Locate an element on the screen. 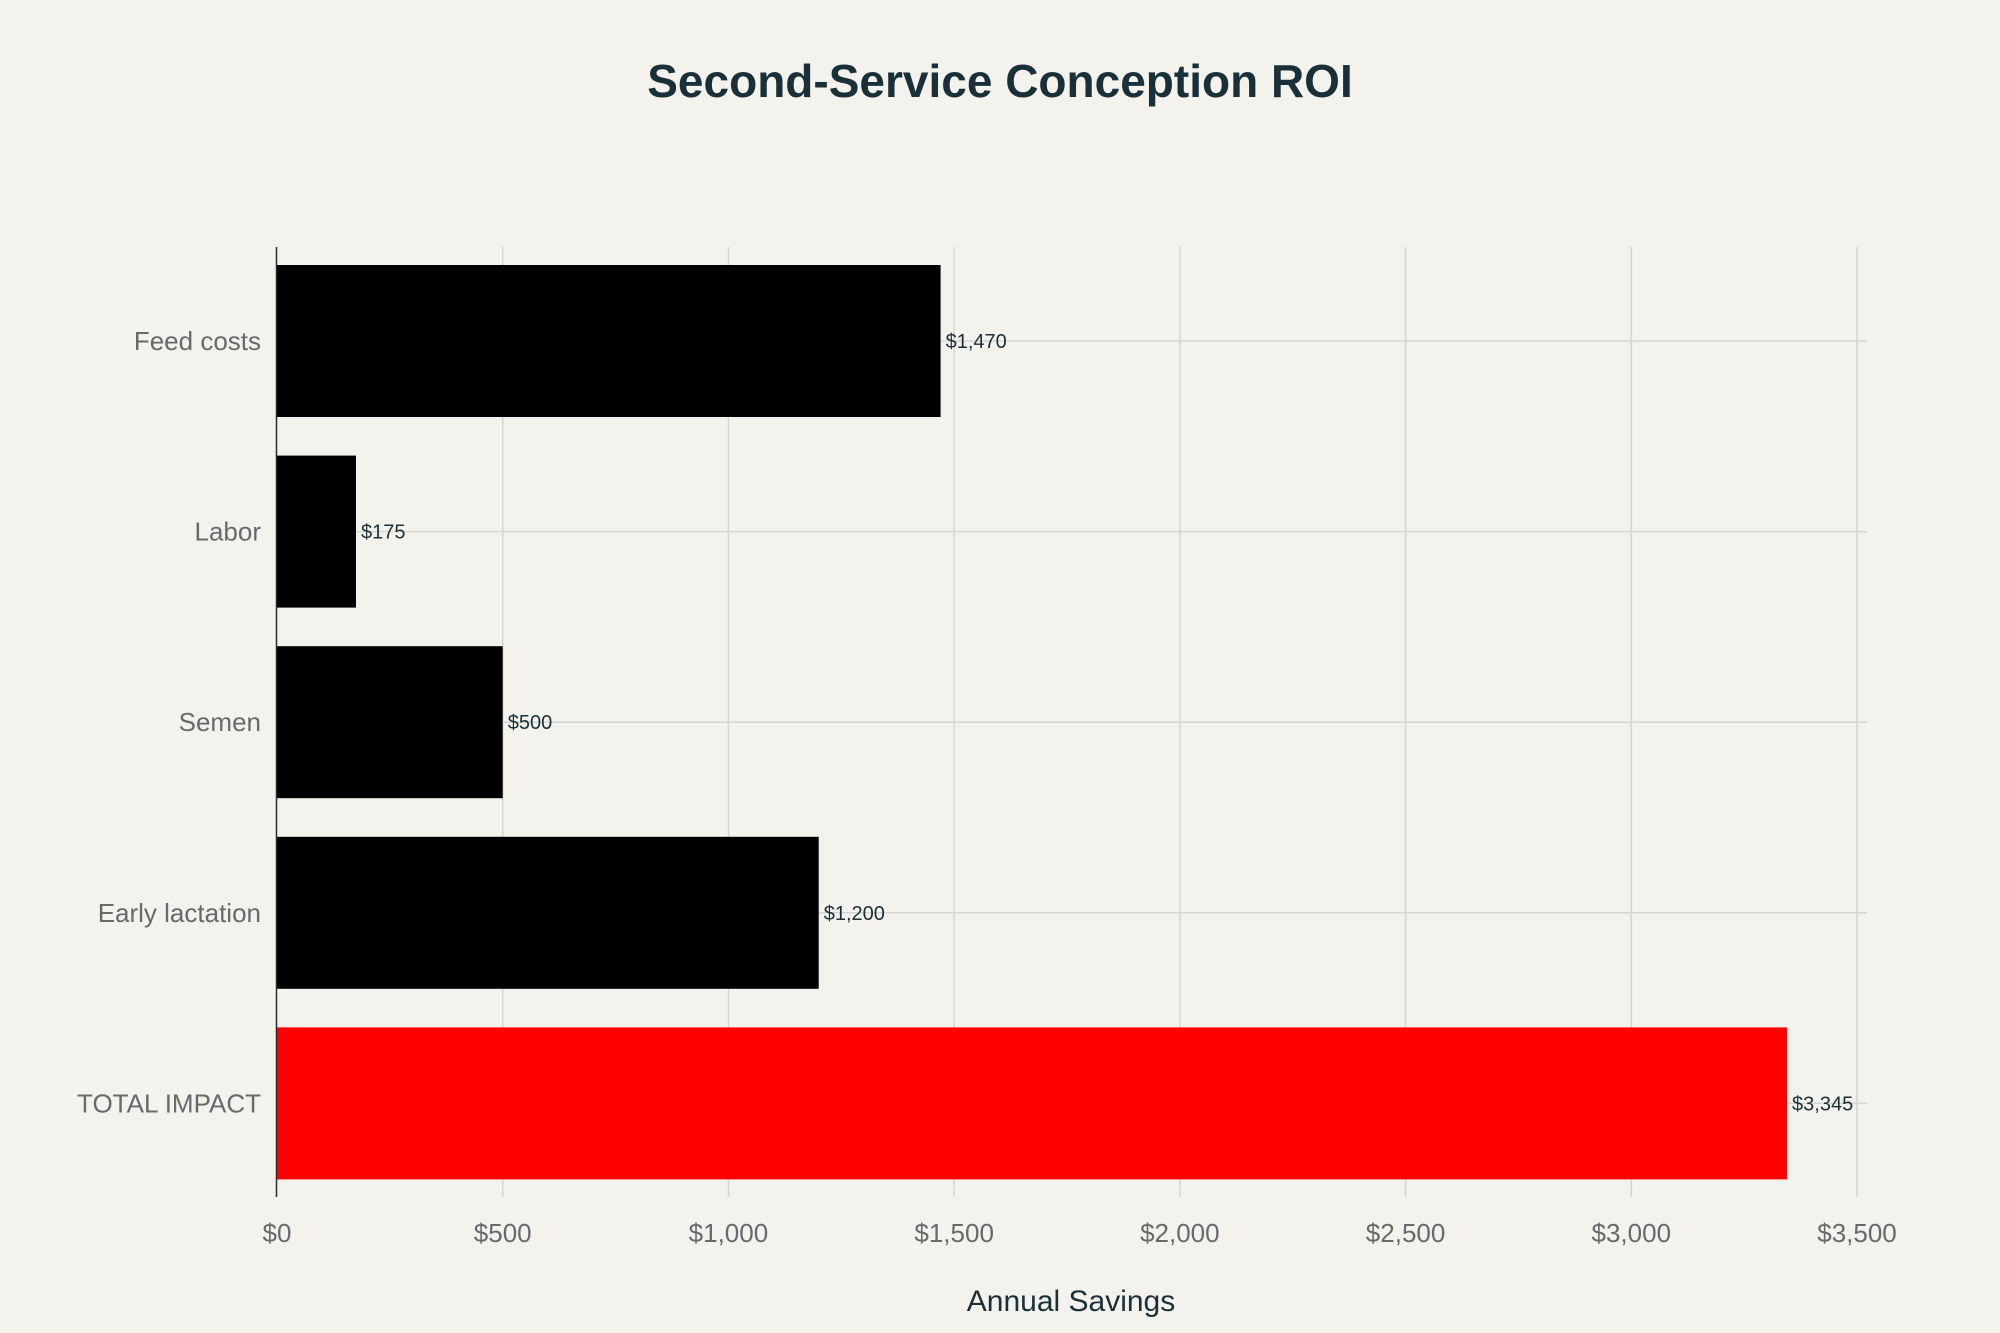  x-tick-label: $1,000 is located at coordinates (729, 1233).